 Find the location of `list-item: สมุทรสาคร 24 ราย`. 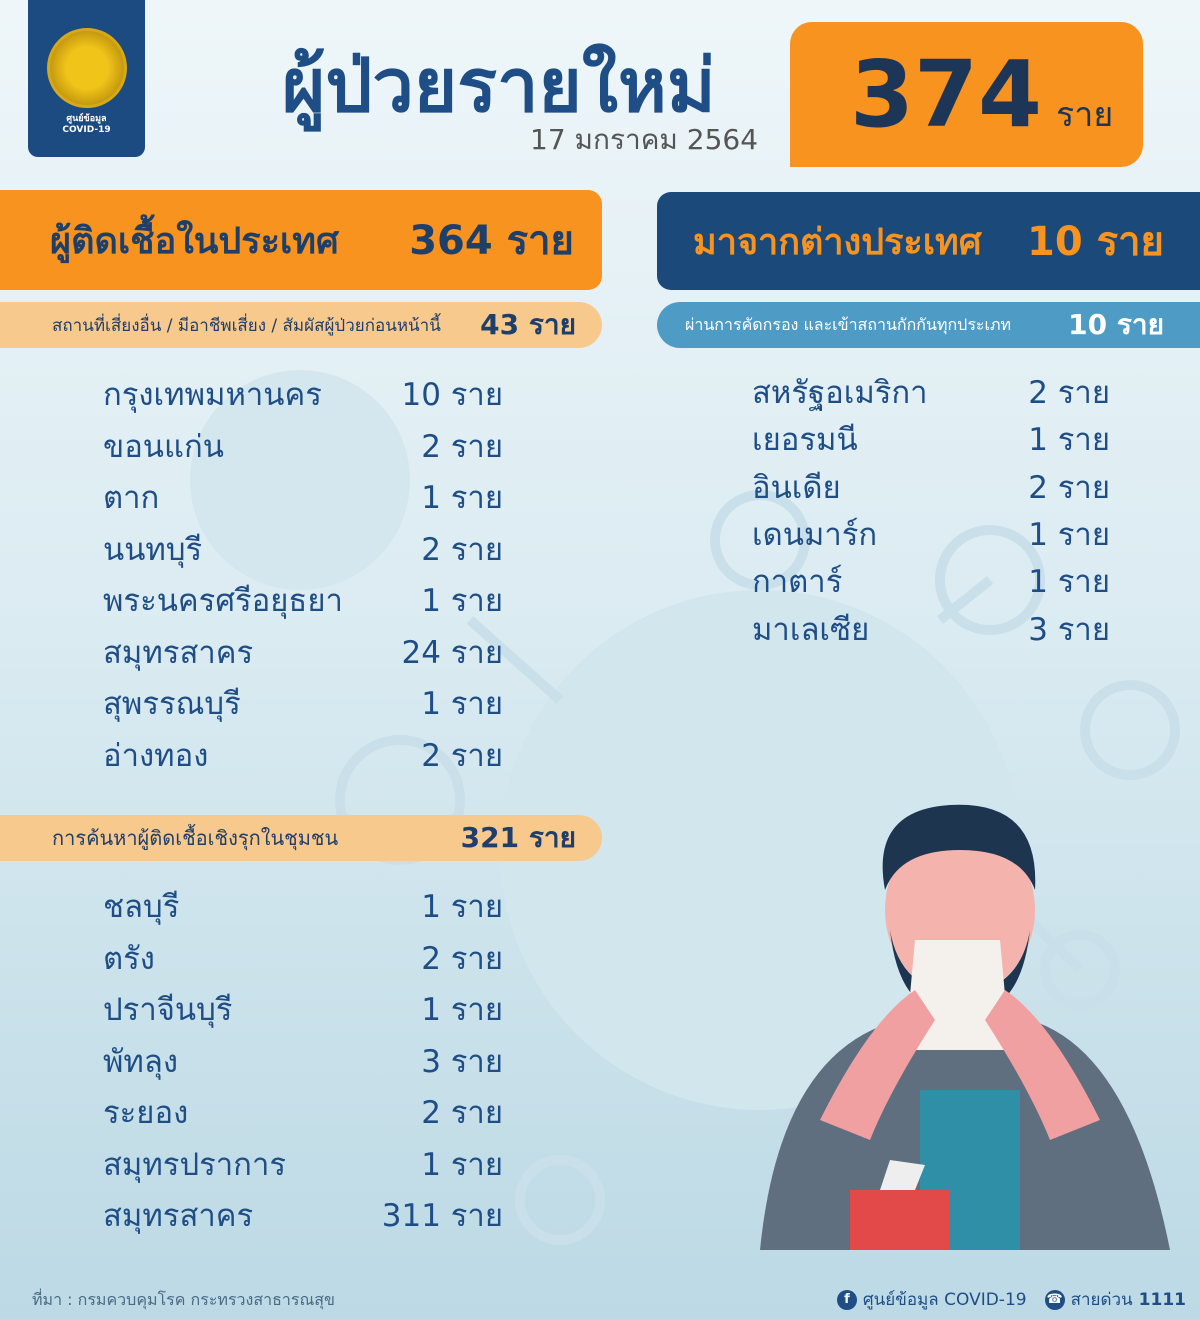

list-item: สมุทรสาคร 24 ราย is located at coordinates (303, 652).